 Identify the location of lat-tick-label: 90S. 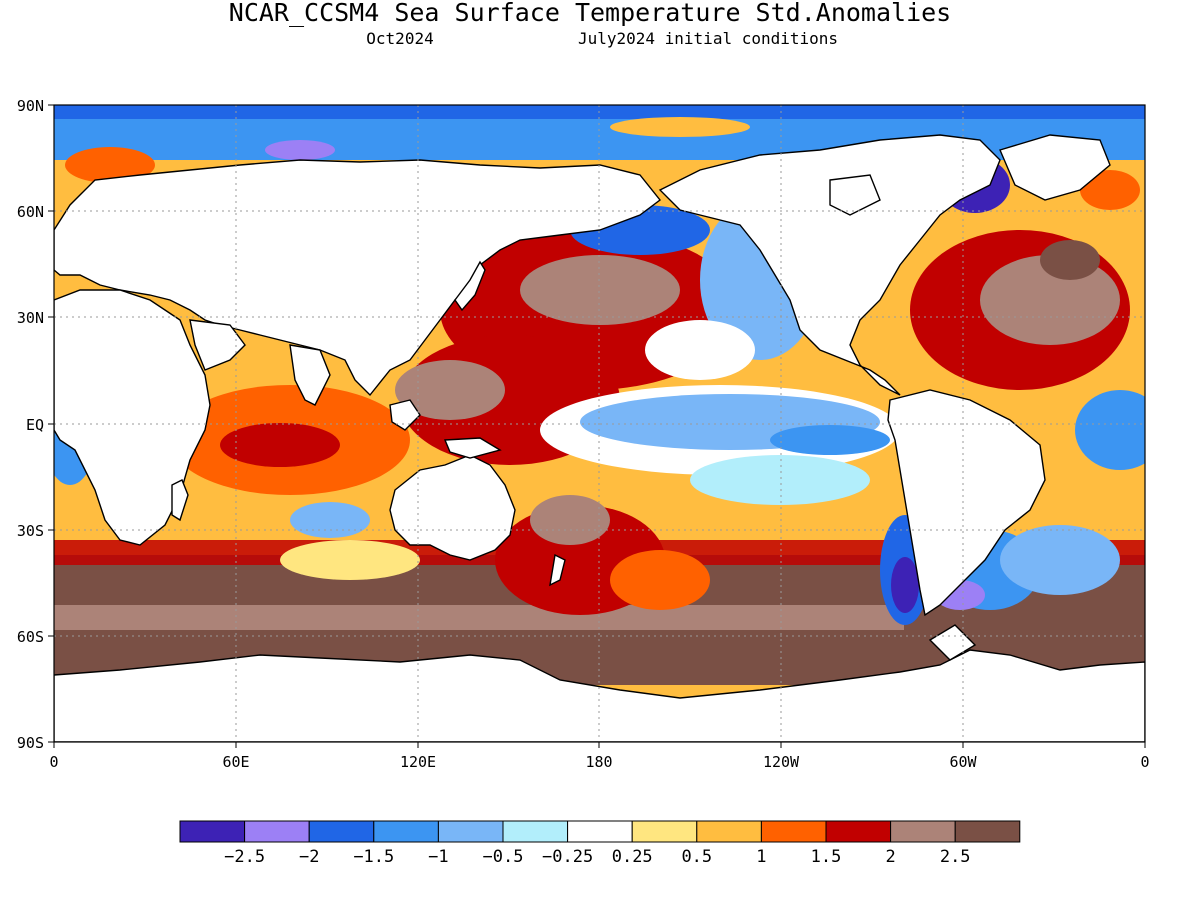
(30, 743).